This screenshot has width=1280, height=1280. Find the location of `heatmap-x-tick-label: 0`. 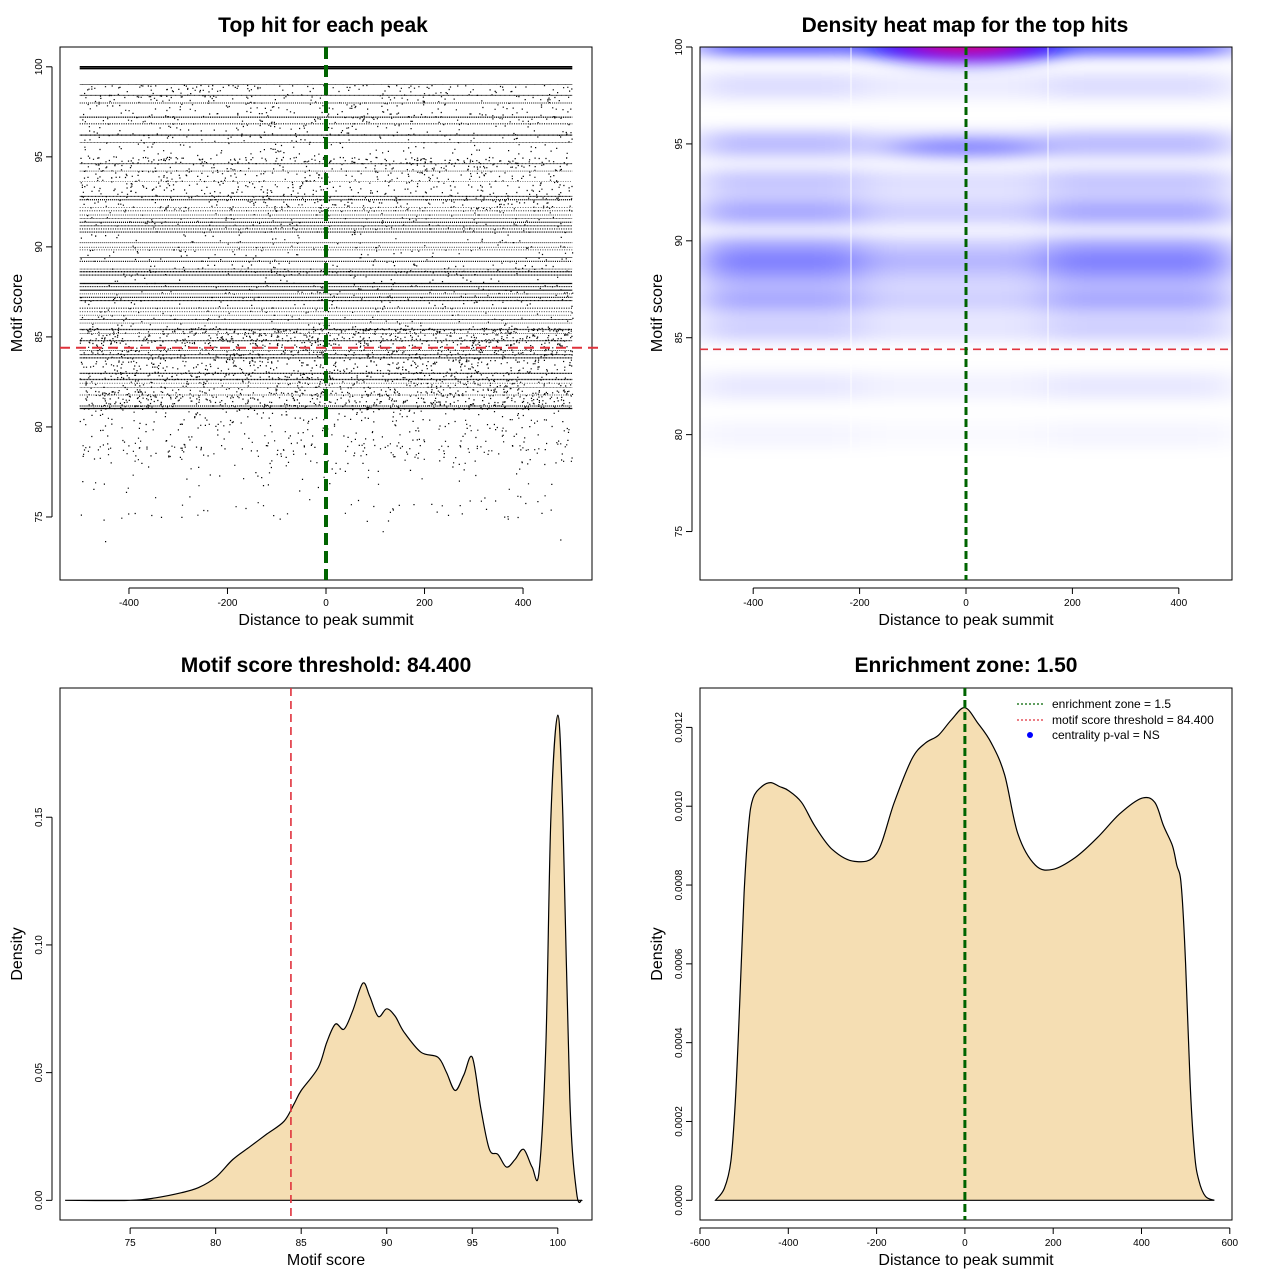

heatmap-x-tick-label: 0 is located at coordinates (966, 603).